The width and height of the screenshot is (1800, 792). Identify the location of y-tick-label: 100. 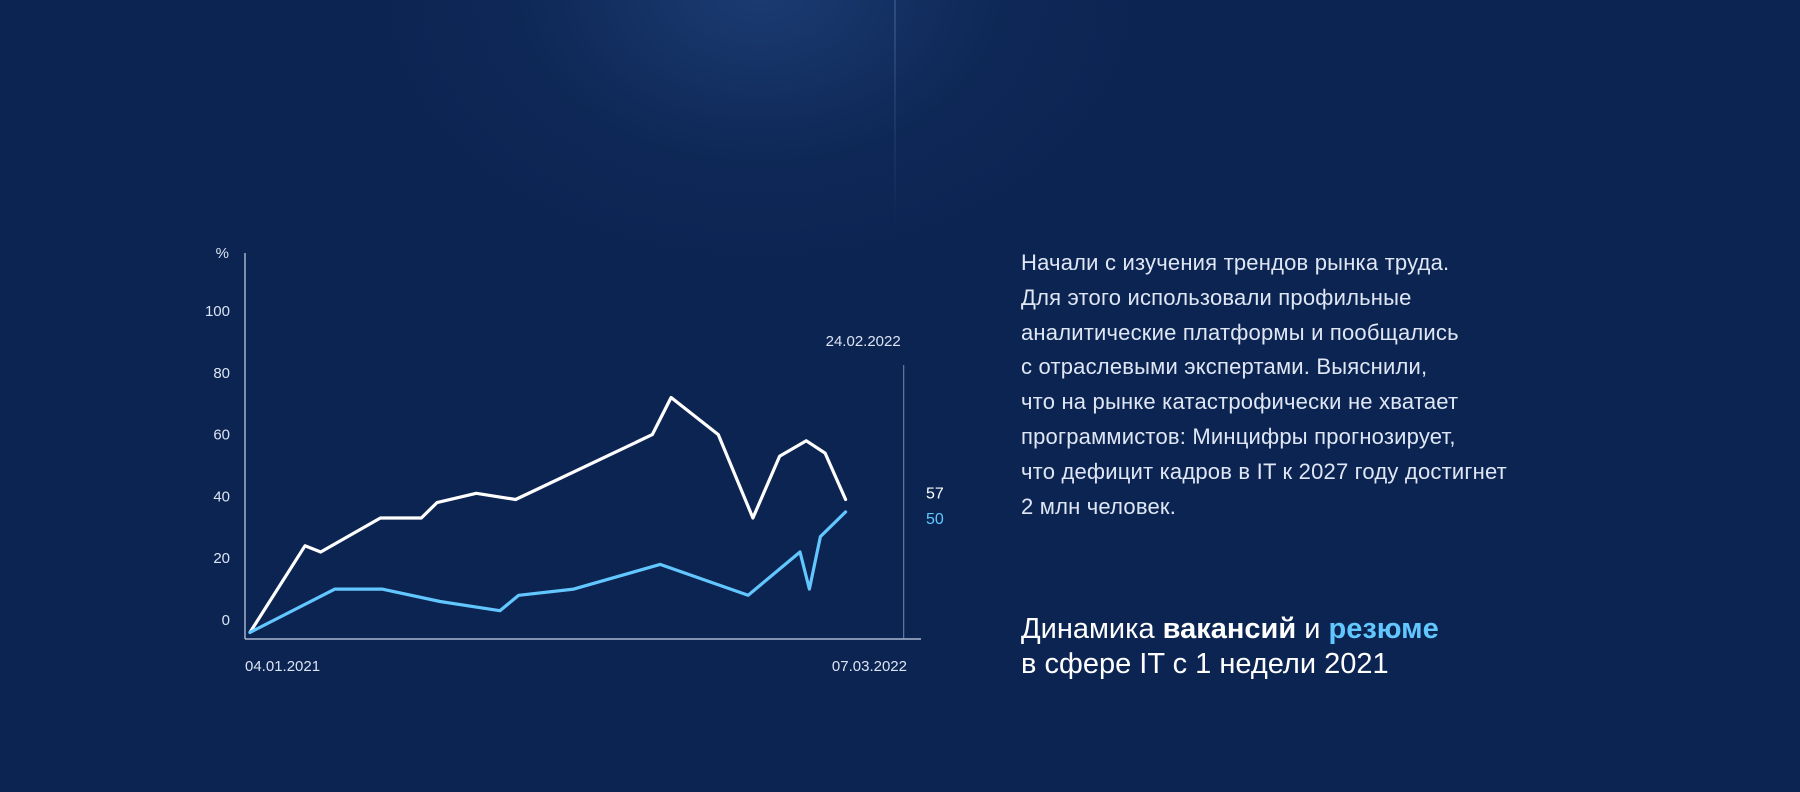
(217, 311).